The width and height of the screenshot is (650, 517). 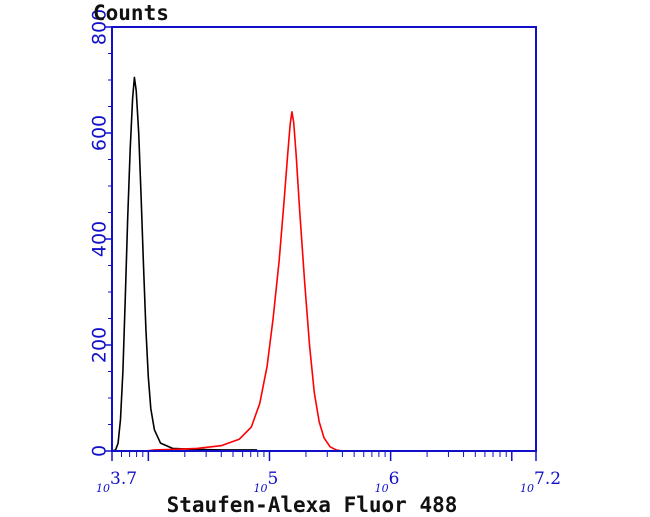 I want to click on x-tick-label: 10 3.7, so click(x=116, y=482).